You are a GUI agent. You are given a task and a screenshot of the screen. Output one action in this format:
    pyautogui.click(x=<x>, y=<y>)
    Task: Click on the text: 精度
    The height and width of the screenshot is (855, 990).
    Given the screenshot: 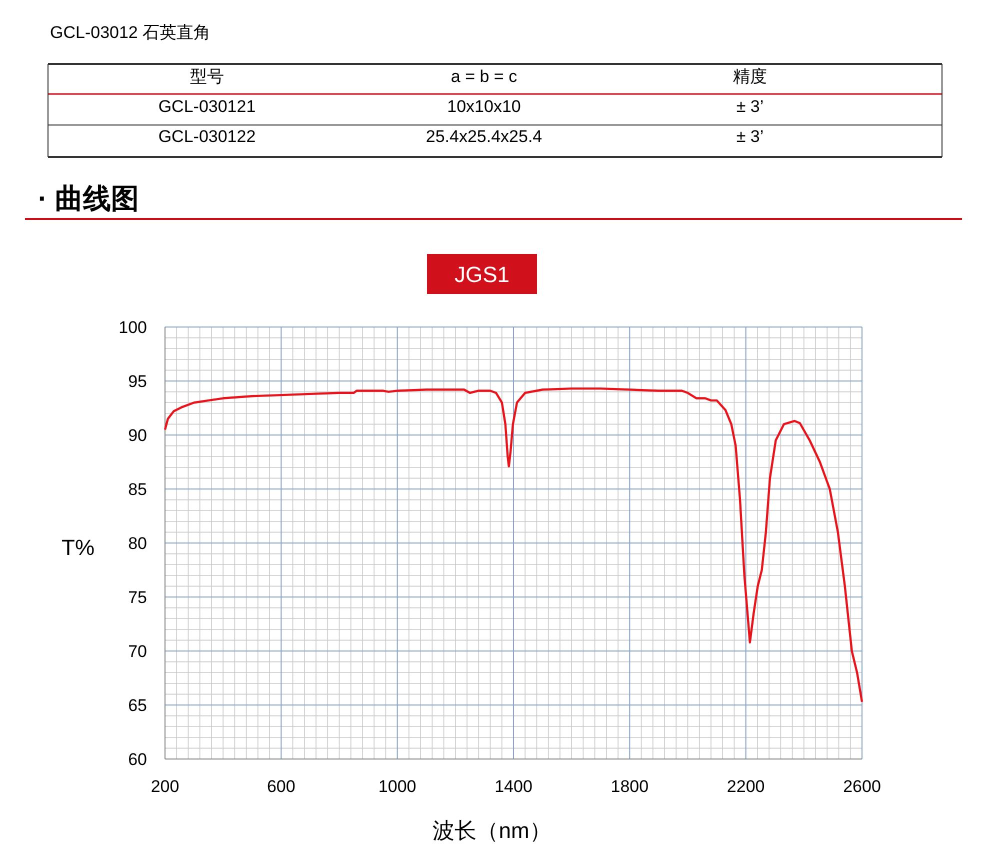 What is the action you would take?
    pyautogui.click(x=750, y=76)
    